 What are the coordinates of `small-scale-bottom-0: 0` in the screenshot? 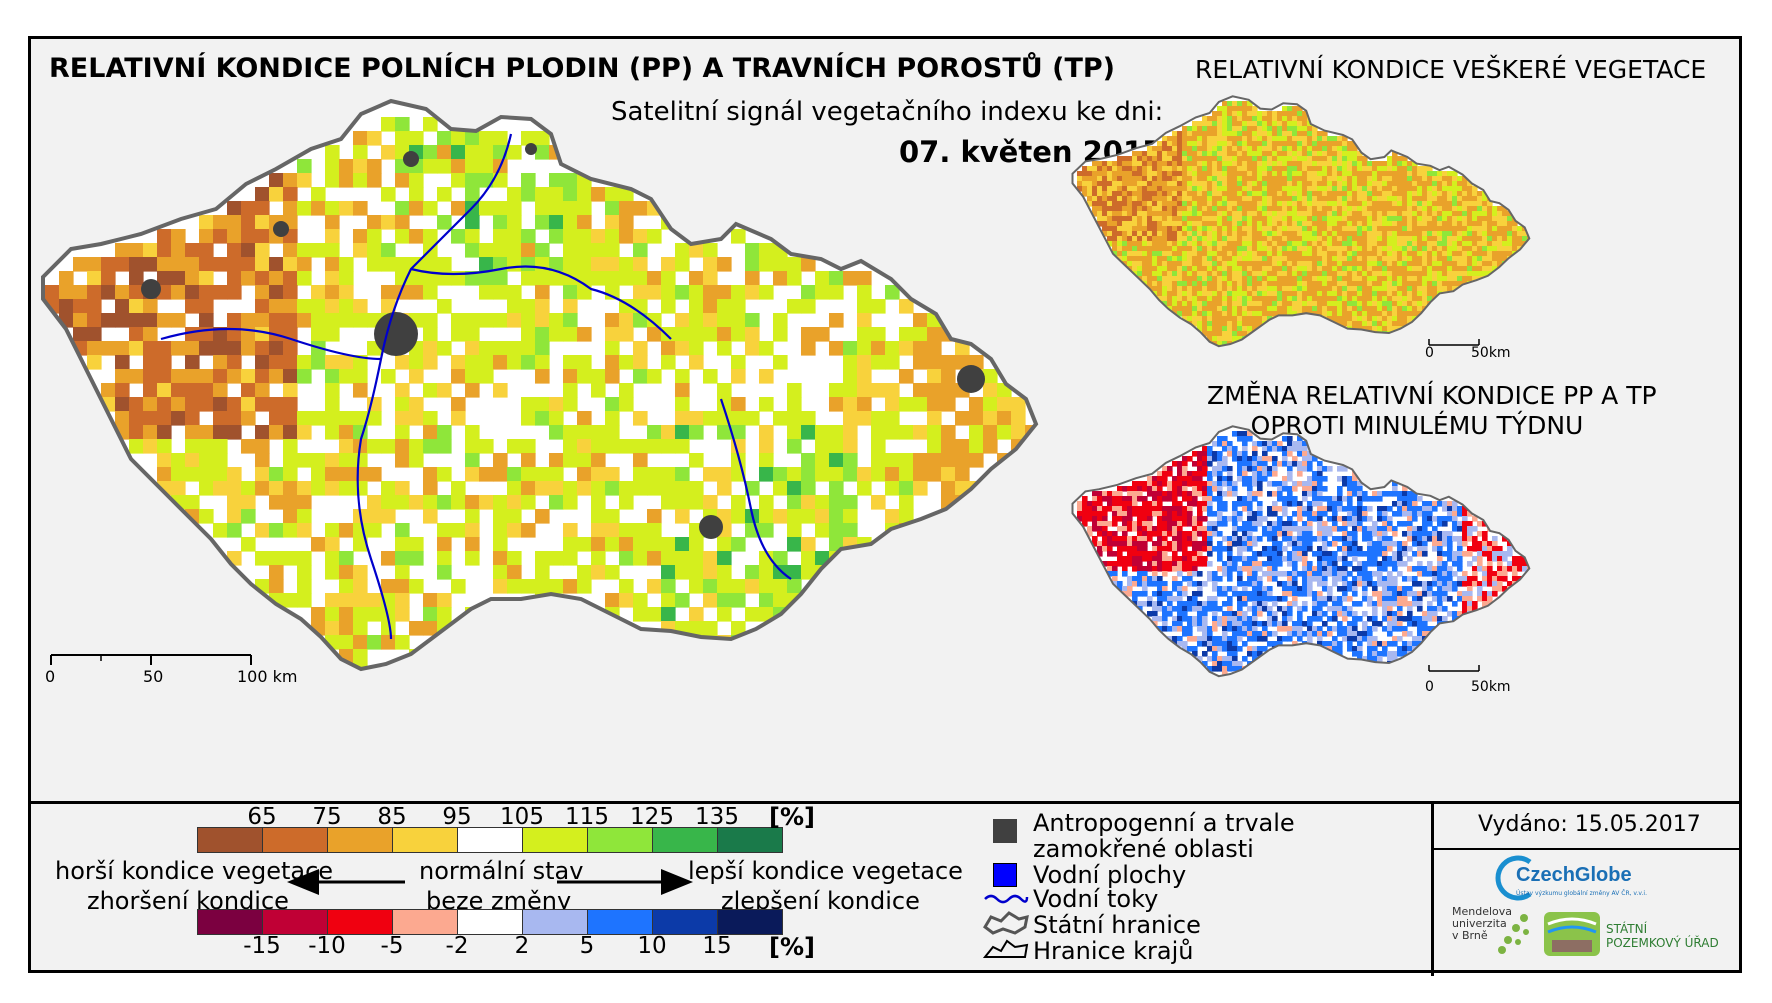 It's located at (1429, 687).